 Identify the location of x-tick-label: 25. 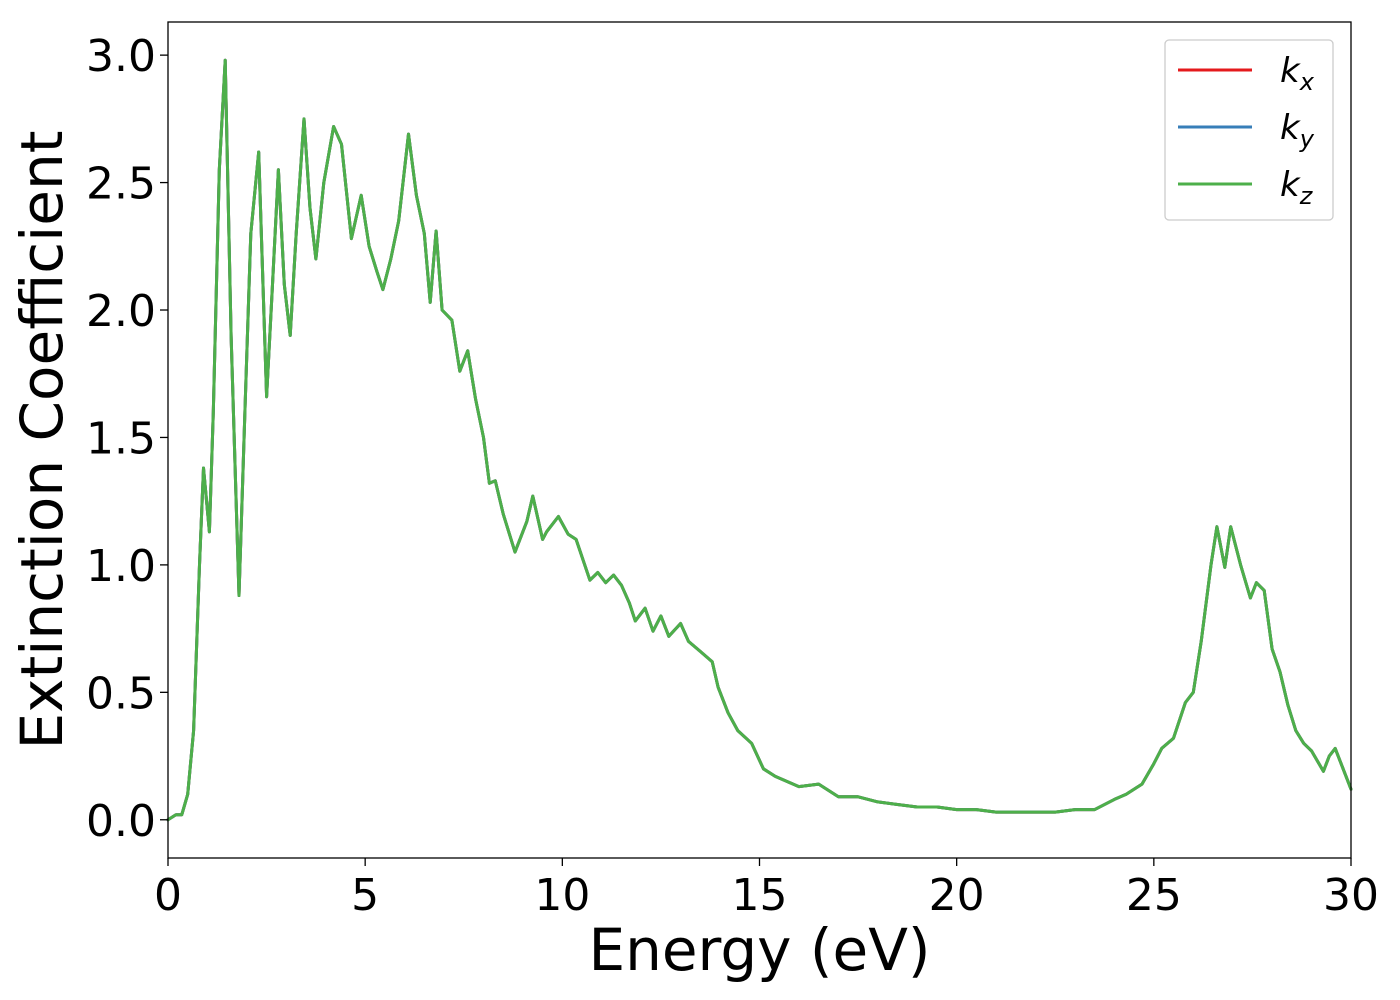
(1154, 895).